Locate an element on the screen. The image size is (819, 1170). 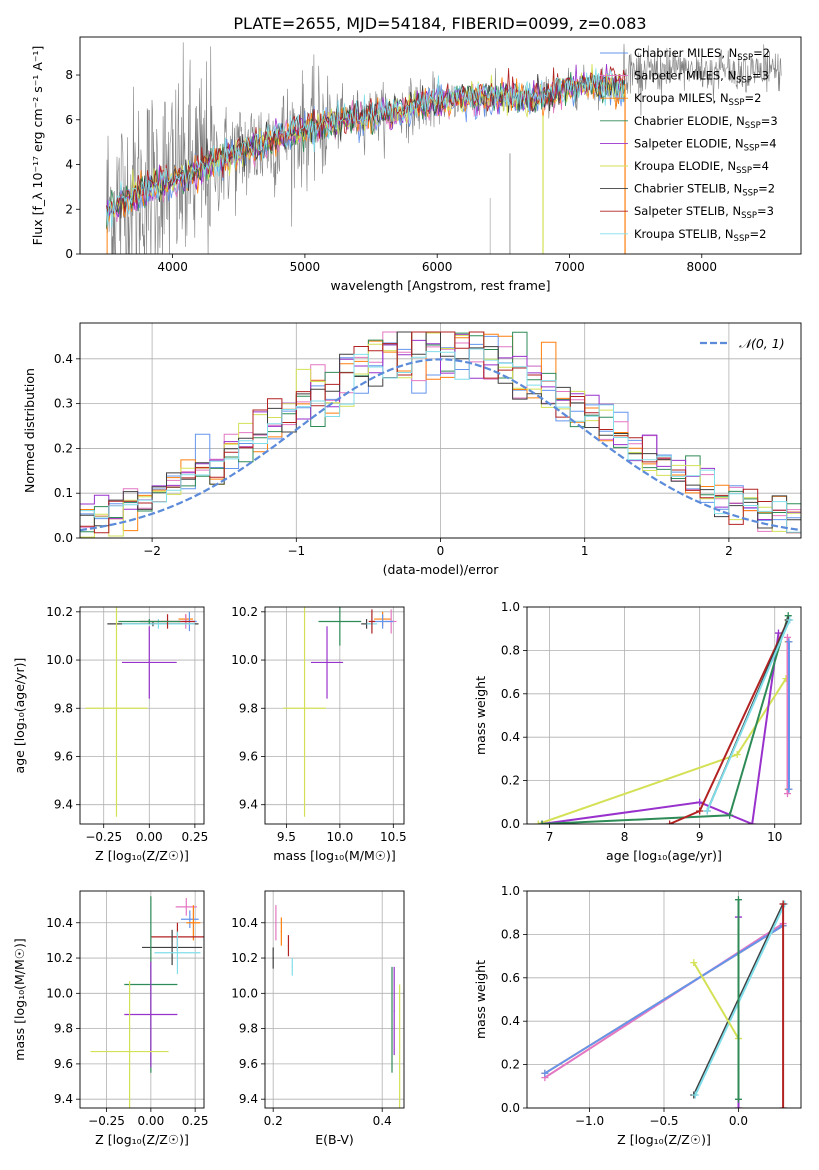
x-tick-label: 1 is located at coordinates (585, 551).